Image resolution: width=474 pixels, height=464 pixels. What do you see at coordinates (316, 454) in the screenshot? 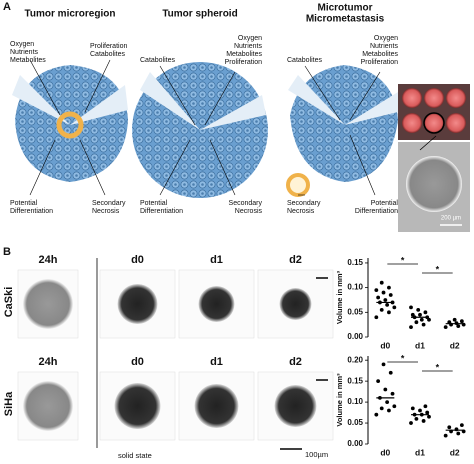
I see `scale-bar-label: 100µm` at bounding box center [316, 454].